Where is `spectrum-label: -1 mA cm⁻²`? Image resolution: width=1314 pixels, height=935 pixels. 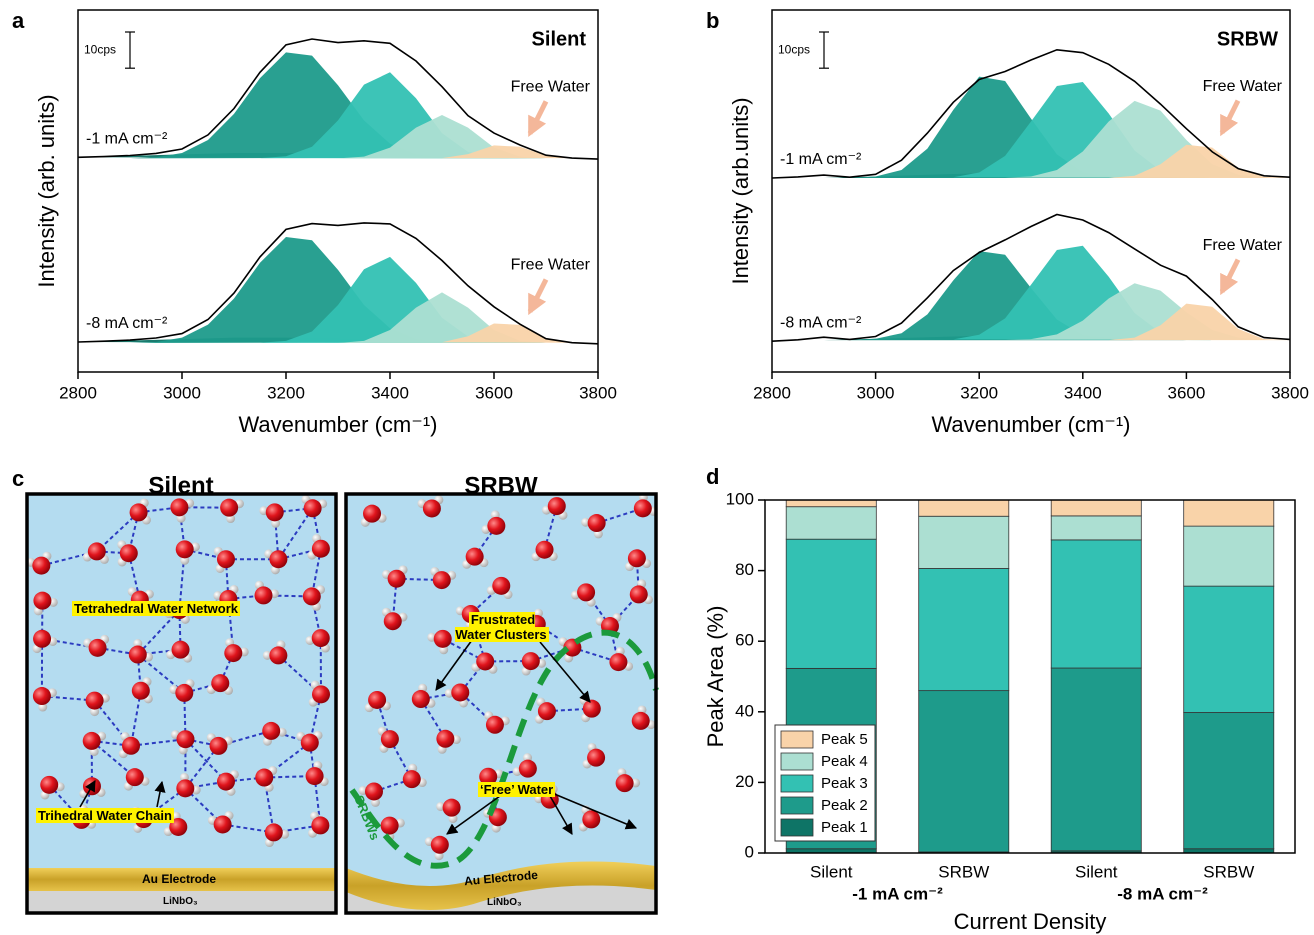
spectrum-label: -1 mA cm⁻² is located at coordinates (821, 159).